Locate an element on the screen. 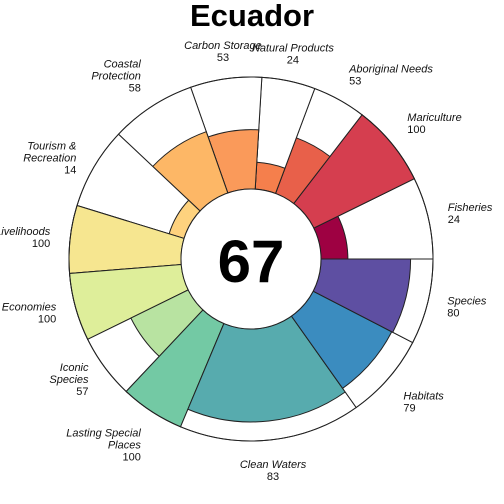 The height and width of the screenshot is (504, 504). category-value: 83 is located at coordinates (273, 477).